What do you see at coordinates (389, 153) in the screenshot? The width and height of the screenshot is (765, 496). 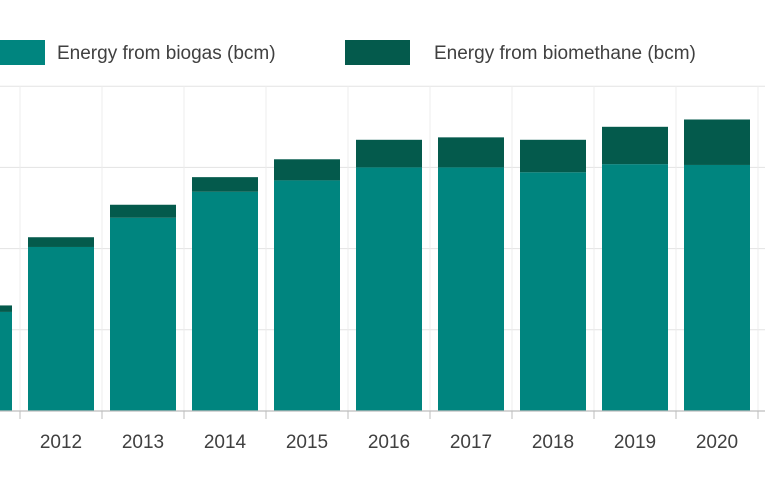 I see `bar-biomethane-2016` at bounding box center [389, 153].